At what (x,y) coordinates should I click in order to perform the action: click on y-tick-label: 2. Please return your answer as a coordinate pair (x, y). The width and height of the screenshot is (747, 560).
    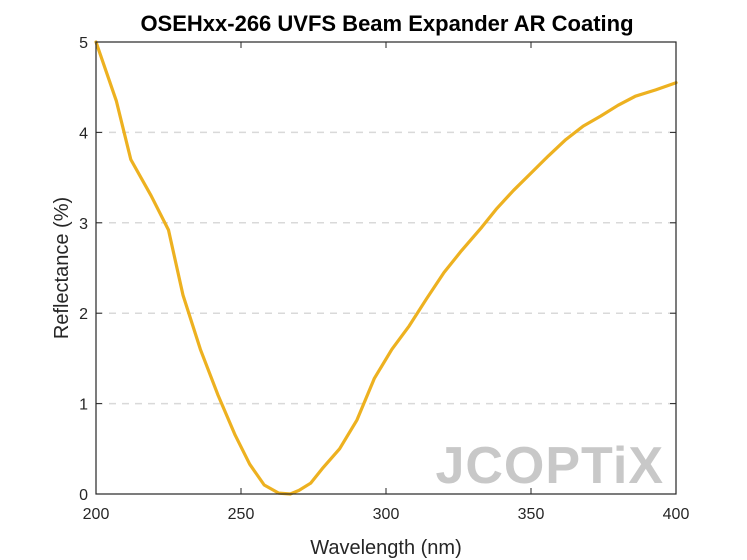
    Looking at the image, I should click on (83, 314).